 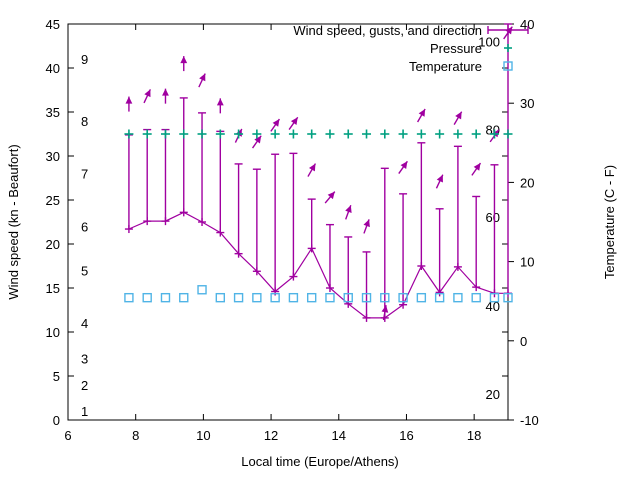 What do you see at coordinates (320, 461) in the screenshot?
I see `x-axis-title: Local time (Europe/Athens)` at bounding box center [320, 461].